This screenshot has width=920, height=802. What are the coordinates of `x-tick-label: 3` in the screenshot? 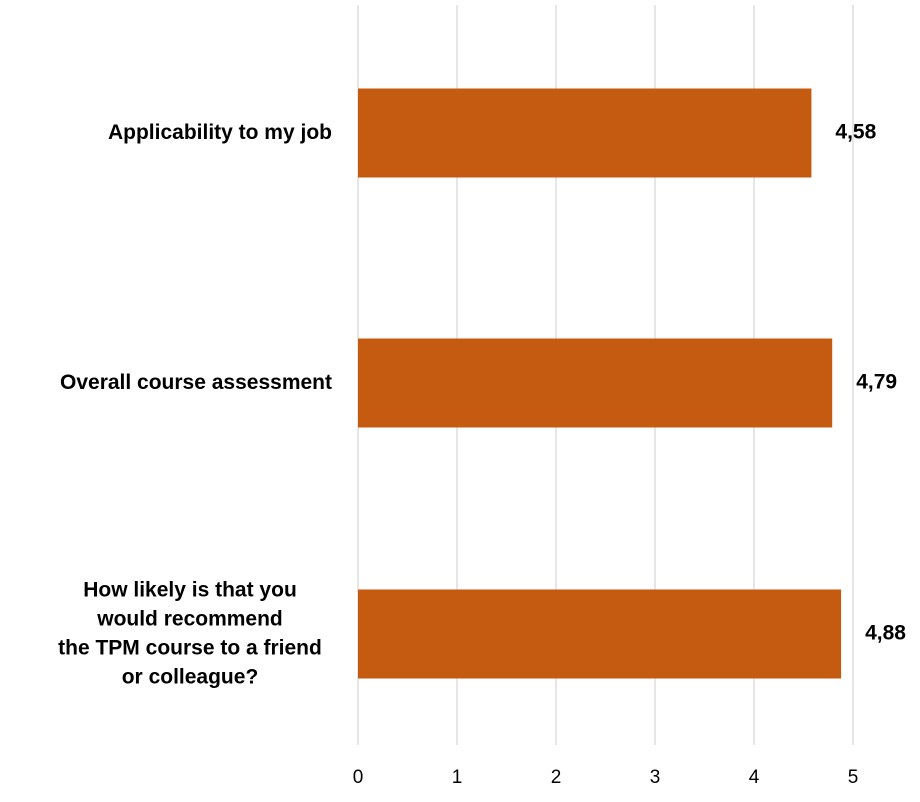 It's located at (655, 777).